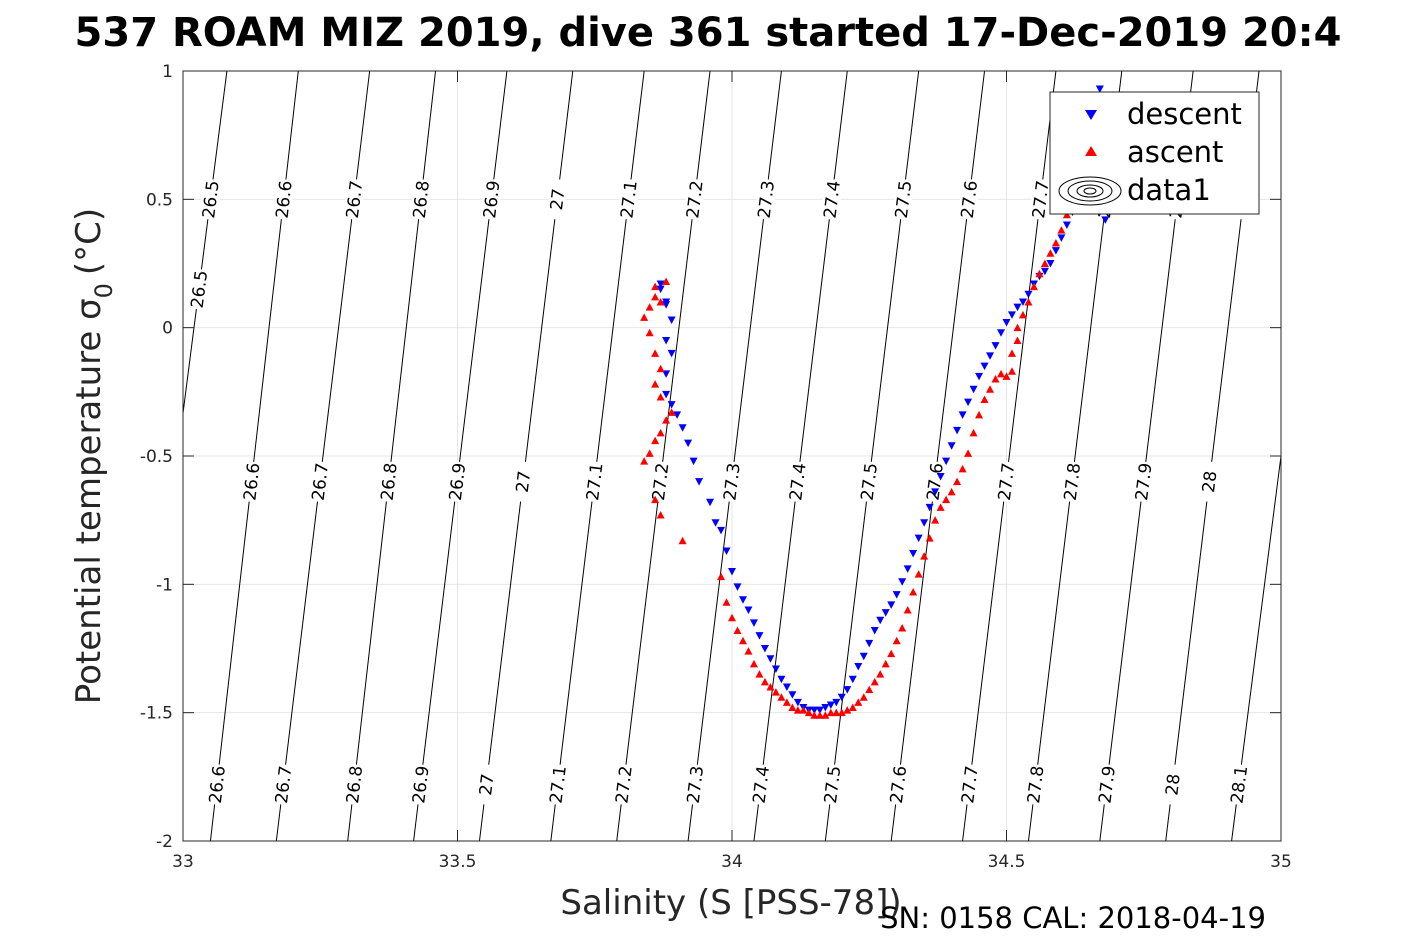 The image size is (1417, 945). Describe the element at coordinates (1007, 862) in the screenshot. I see `x-tick-label: 34.5` at that location.